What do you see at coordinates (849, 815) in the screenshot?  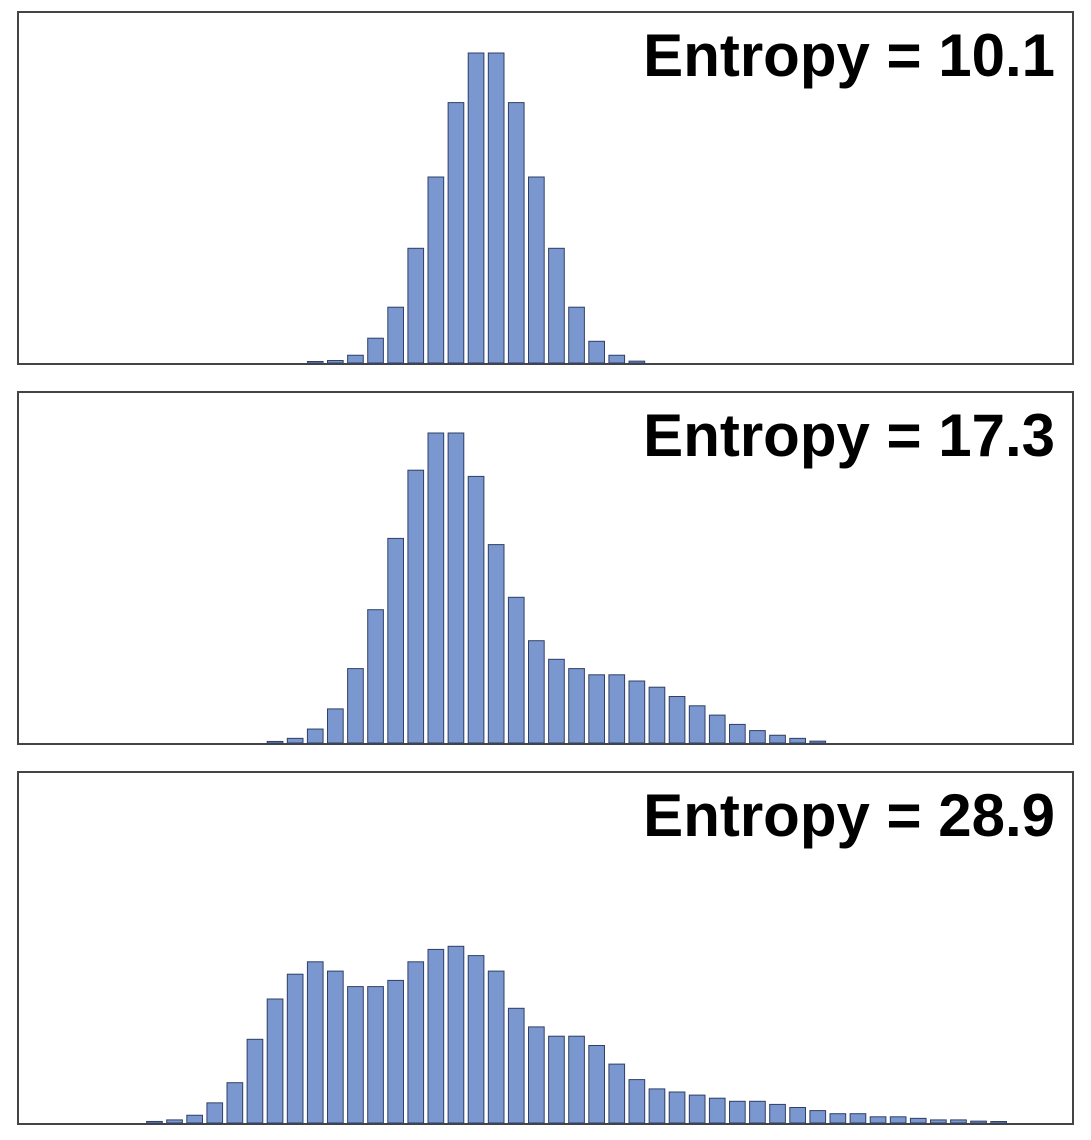 I see `panel-title: Entropy = 28.9` at bounding box center [849, 815].